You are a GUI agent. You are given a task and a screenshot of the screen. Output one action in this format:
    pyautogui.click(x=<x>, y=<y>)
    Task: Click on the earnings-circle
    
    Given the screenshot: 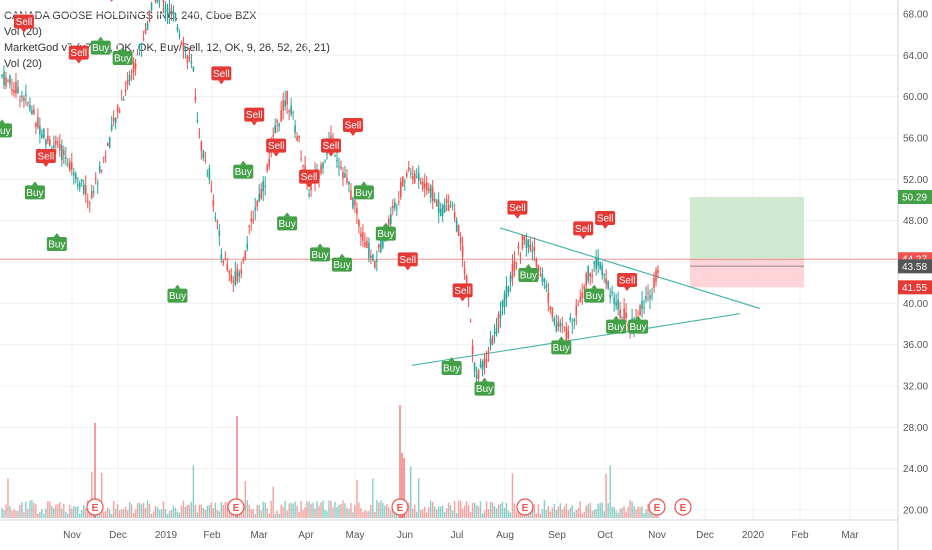 What is the action you would take?
    pyautogui.click(x=683, y=507)
    